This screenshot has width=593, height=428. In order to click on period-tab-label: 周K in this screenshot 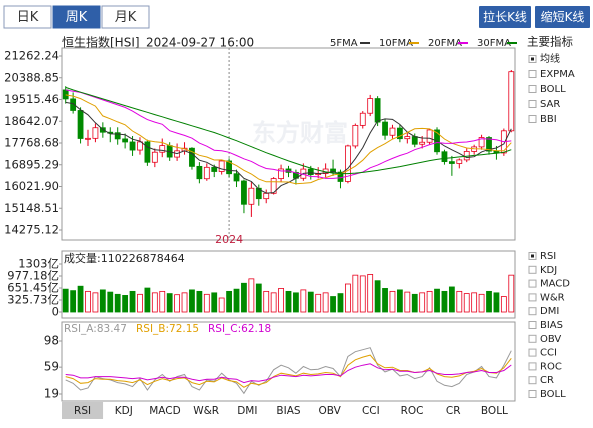, I will do `click(77, 17)`.